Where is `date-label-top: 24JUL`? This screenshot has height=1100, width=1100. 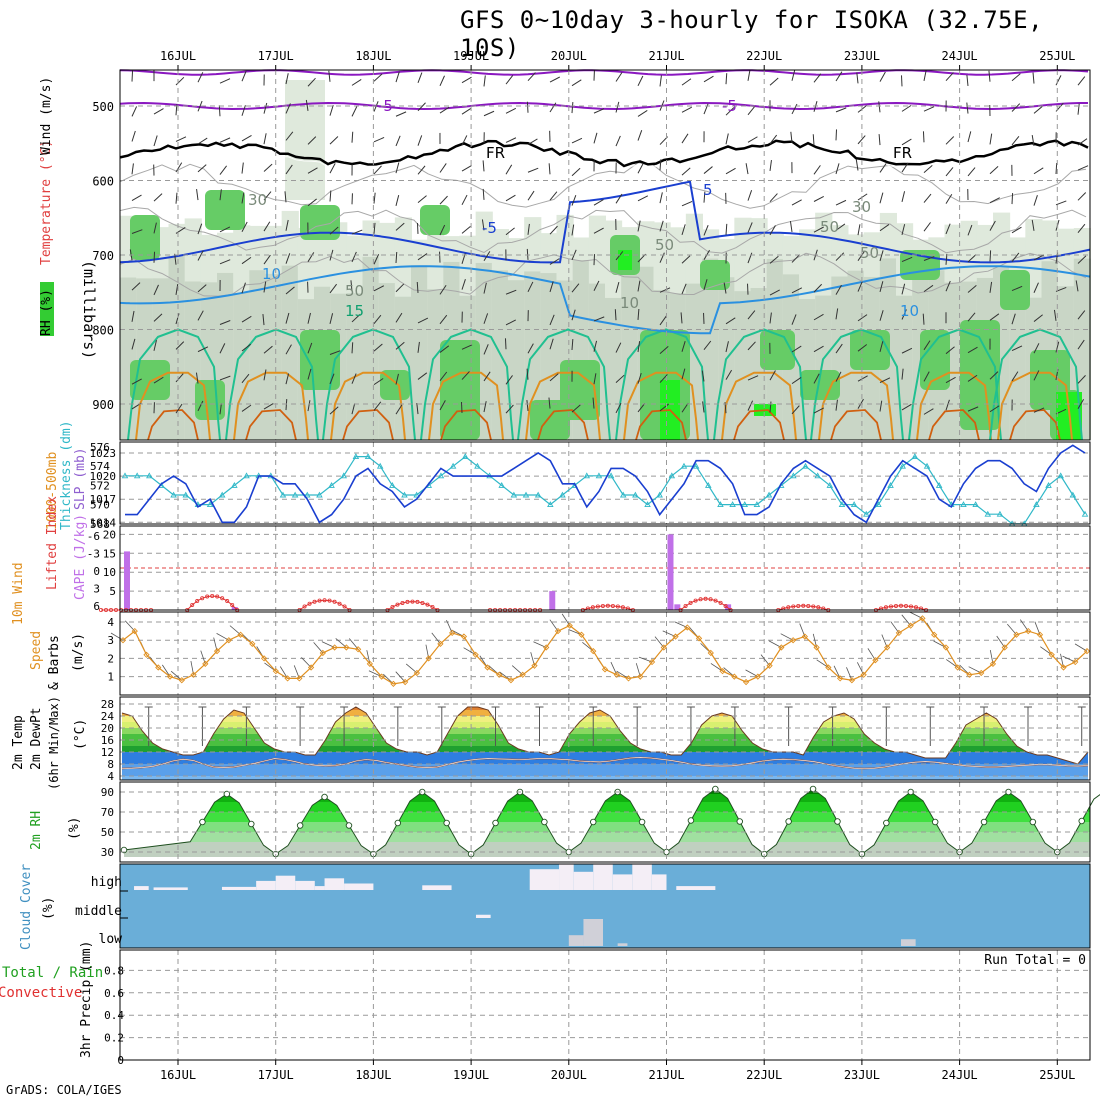 date-label-top: 24JUL is located at coordinates (960, 56).